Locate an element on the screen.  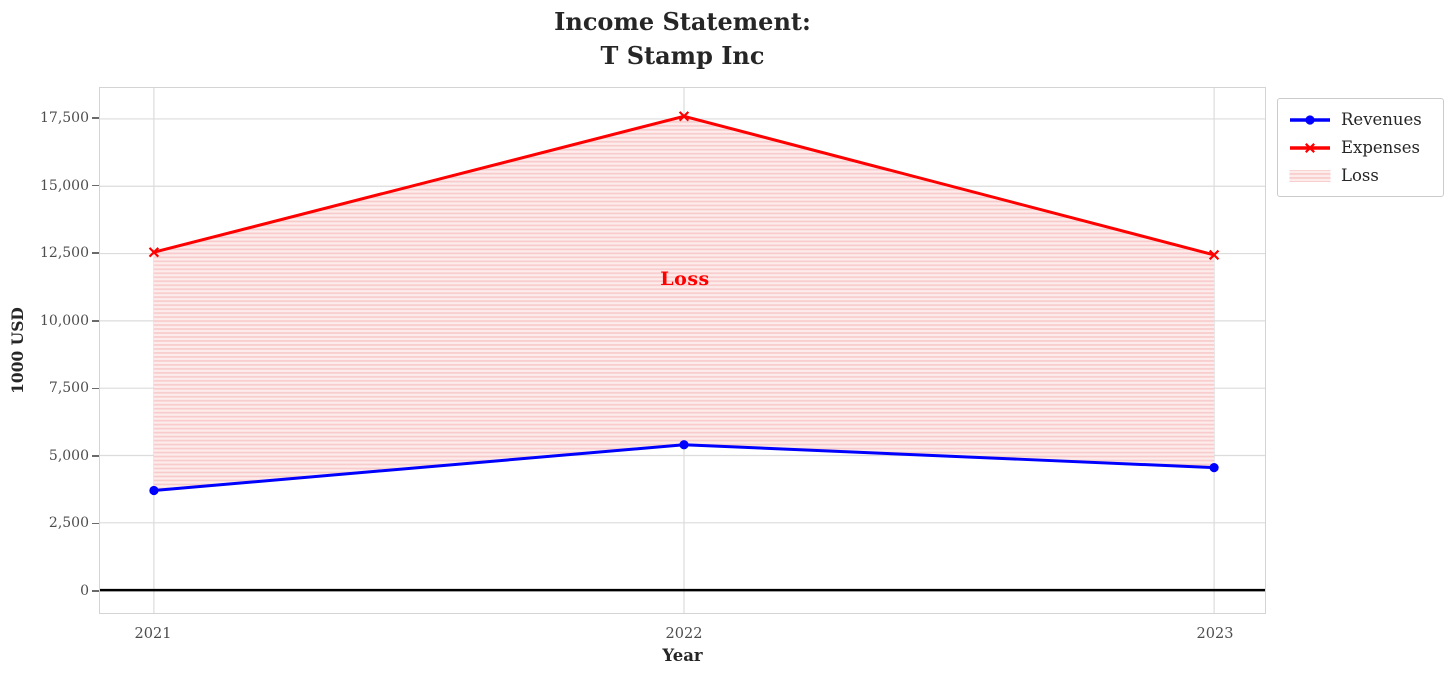
y-tick-label: 17,500 is located at coordinates (64, 118).